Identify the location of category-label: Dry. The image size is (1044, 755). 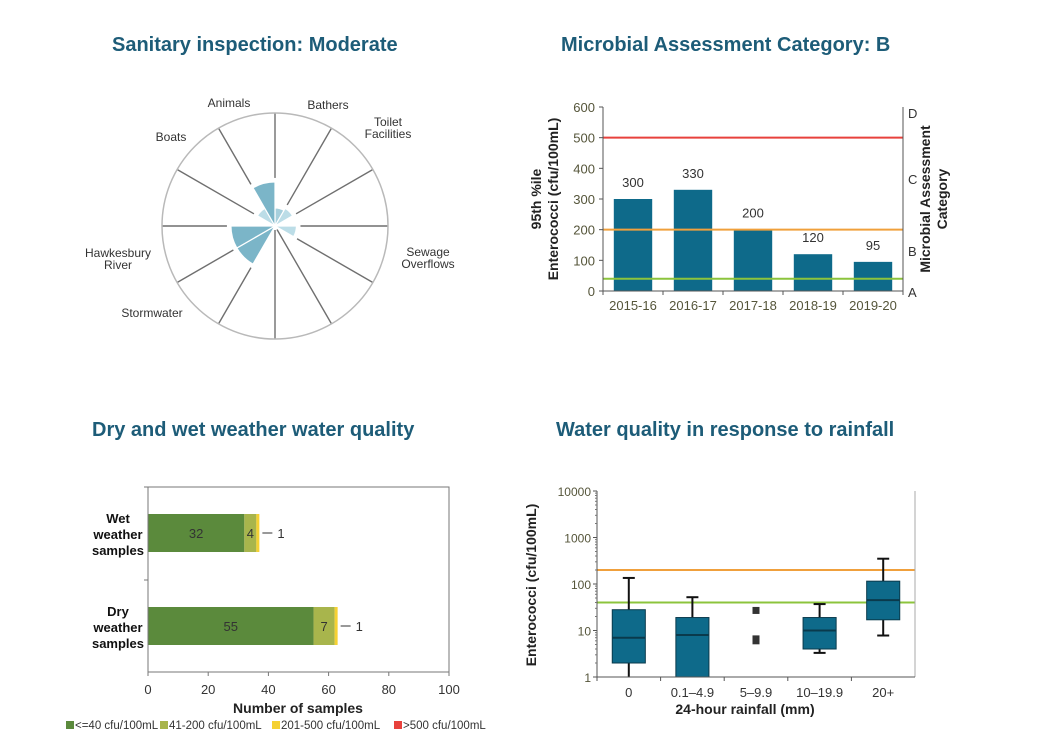
(118, 611).